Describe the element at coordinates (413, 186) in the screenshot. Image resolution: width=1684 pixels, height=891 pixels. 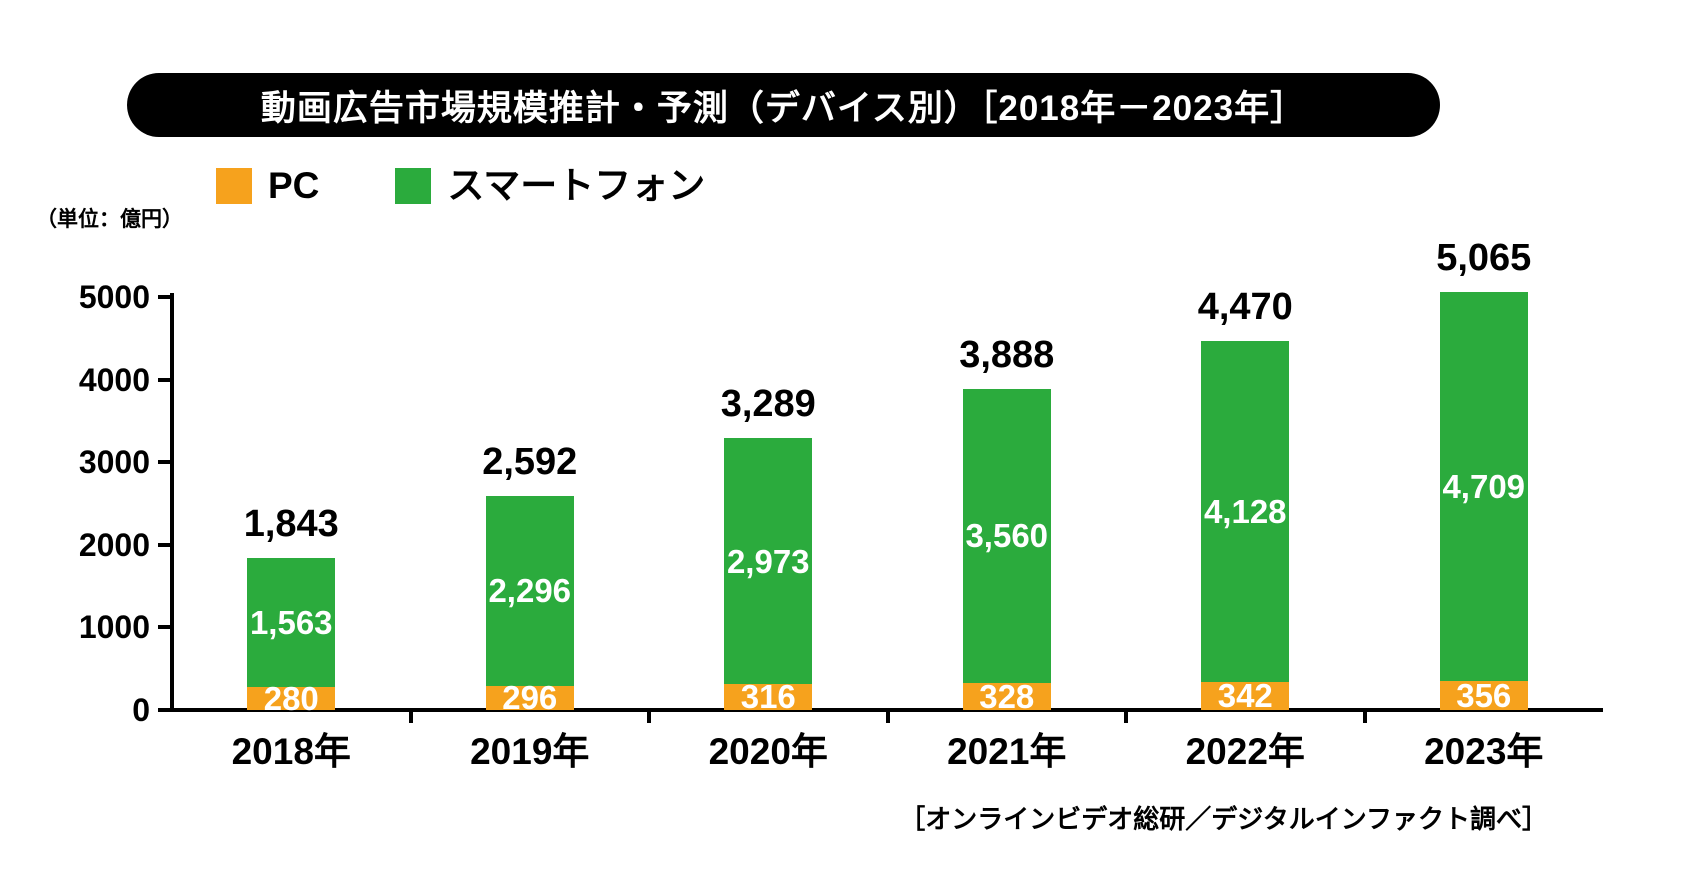
I see `legend-swatch-smartphone` at that location.